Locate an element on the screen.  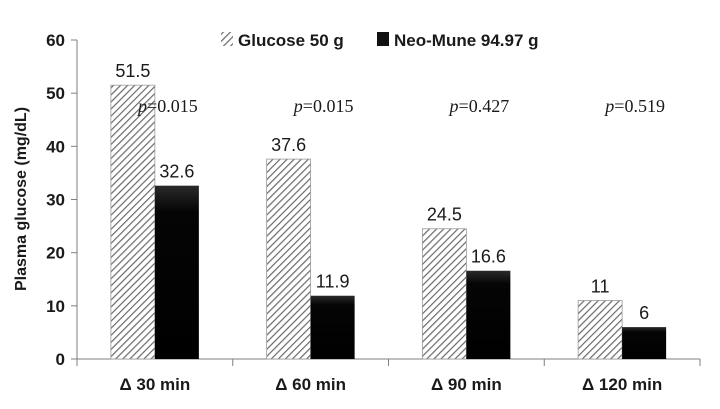
legend-label-neomune: Neo-Mune 94.97 g is located at coordinates (466, 40).